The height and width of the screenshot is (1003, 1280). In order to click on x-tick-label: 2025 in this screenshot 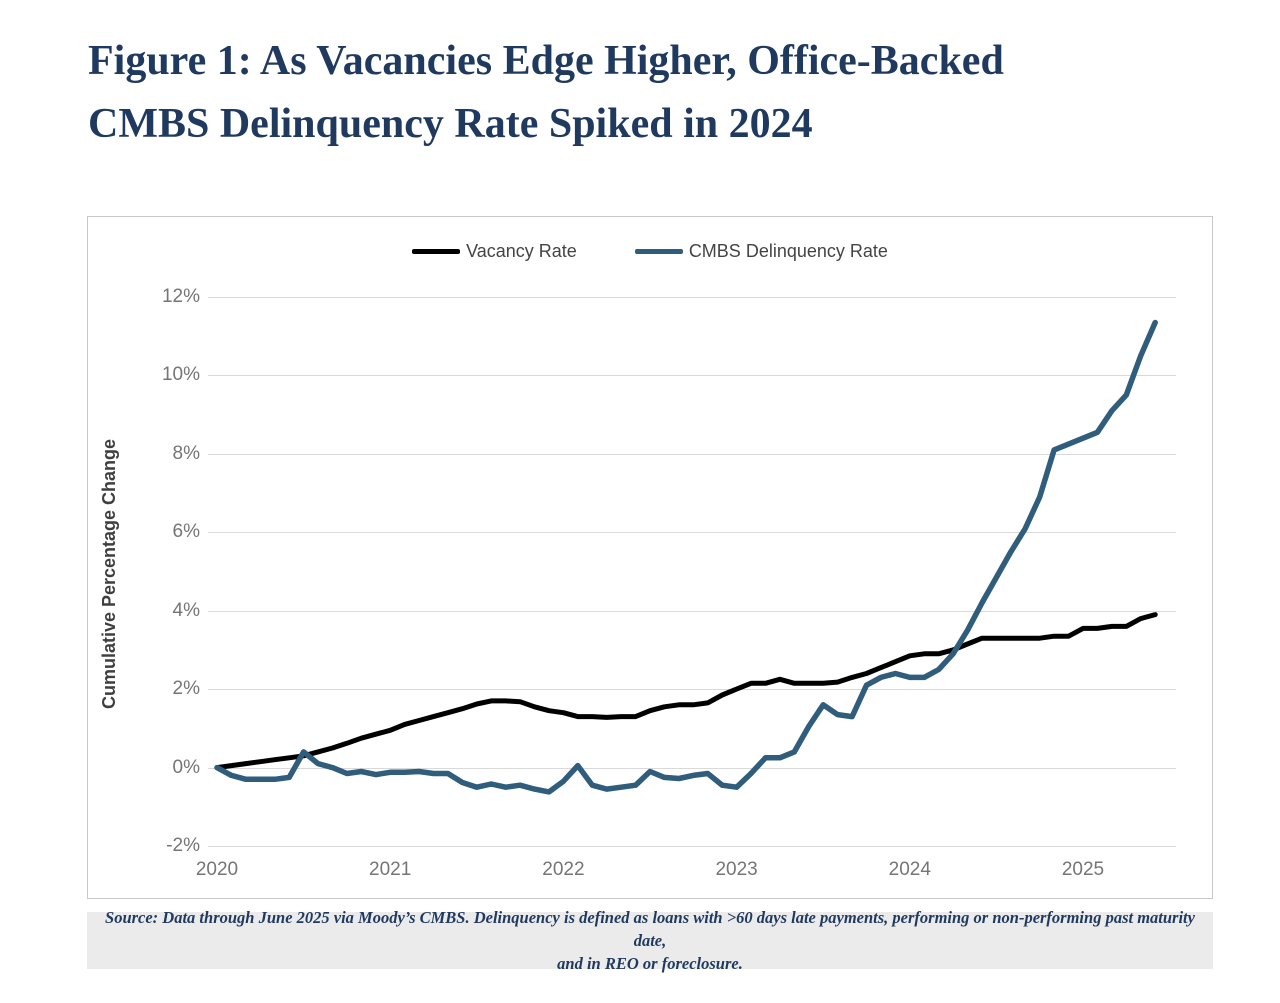, I will do `click(1083, 869)`.